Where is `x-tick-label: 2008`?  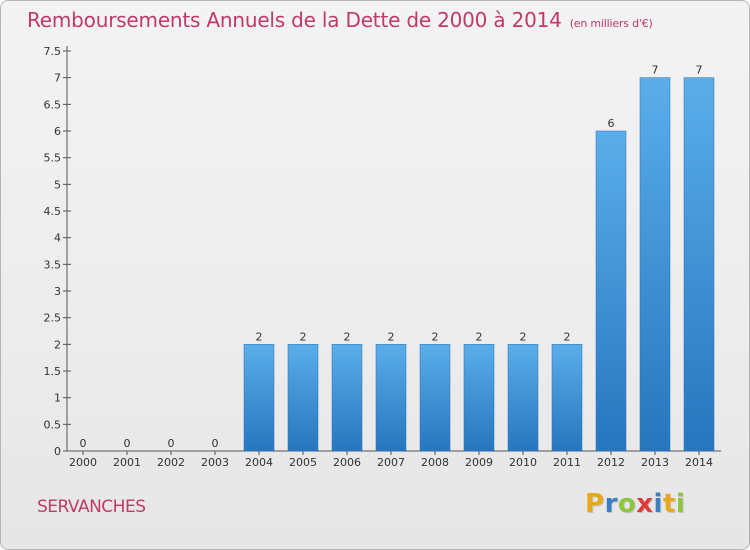
x-tick-label: 2008 is located at coordinates (435, 462).